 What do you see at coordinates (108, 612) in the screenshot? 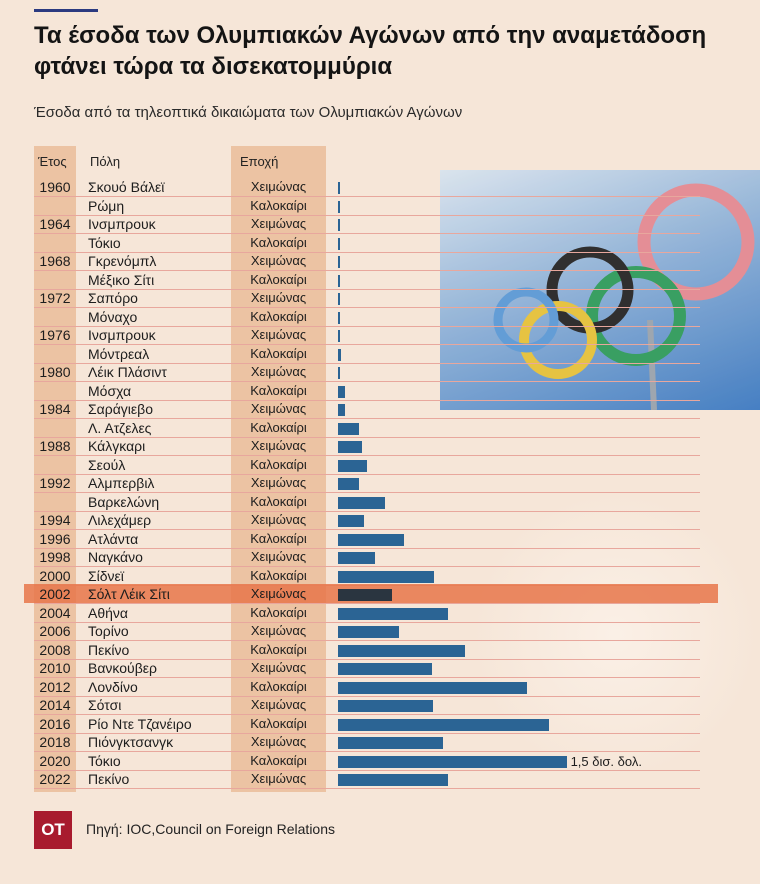
I see `row-city: Αθήνα` at bounding box center [108, 612].